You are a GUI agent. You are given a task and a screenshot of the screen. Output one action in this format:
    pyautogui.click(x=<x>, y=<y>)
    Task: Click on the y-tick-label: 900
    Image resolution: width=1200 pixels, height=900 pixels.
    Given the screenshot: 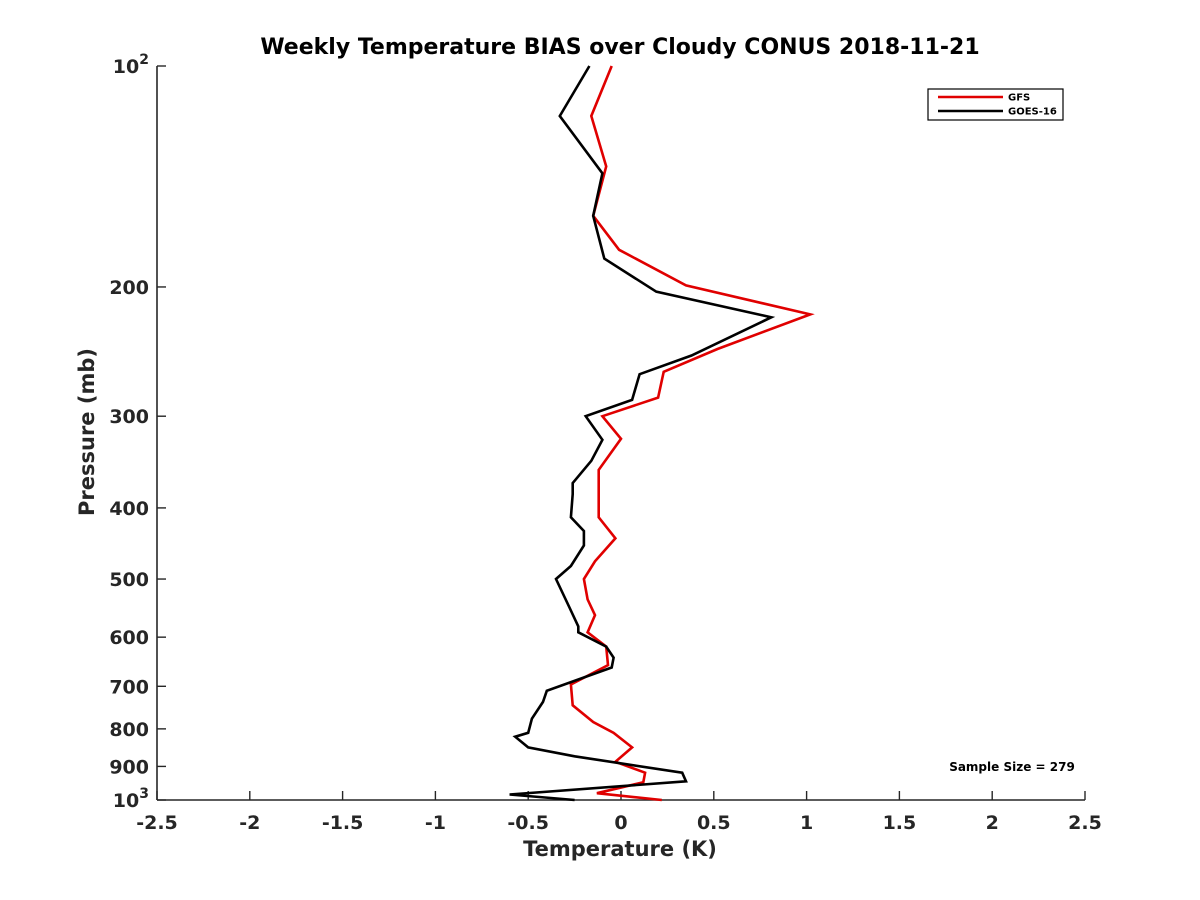 What is the action you would take?
    pyautogui.click(x=129, y=767)
    